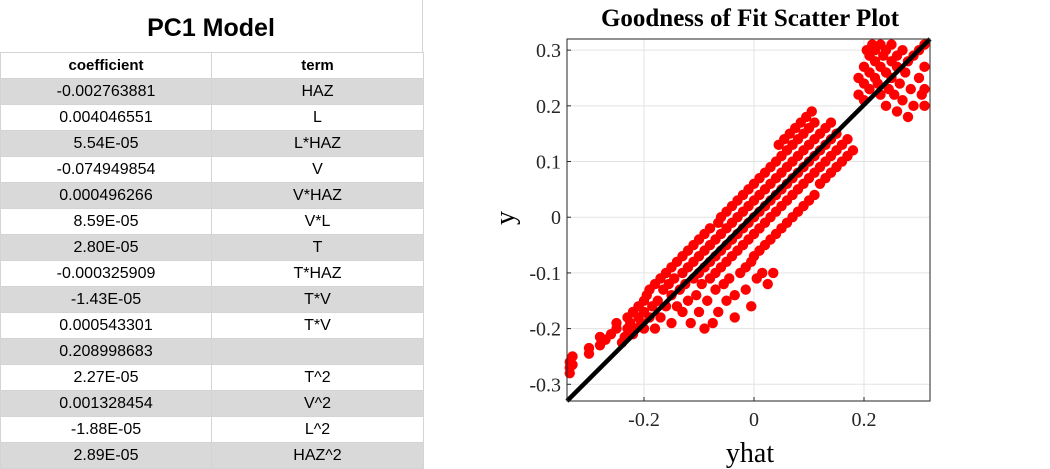  I want to click on x-tick-label: 0.2, so click(864, 420).